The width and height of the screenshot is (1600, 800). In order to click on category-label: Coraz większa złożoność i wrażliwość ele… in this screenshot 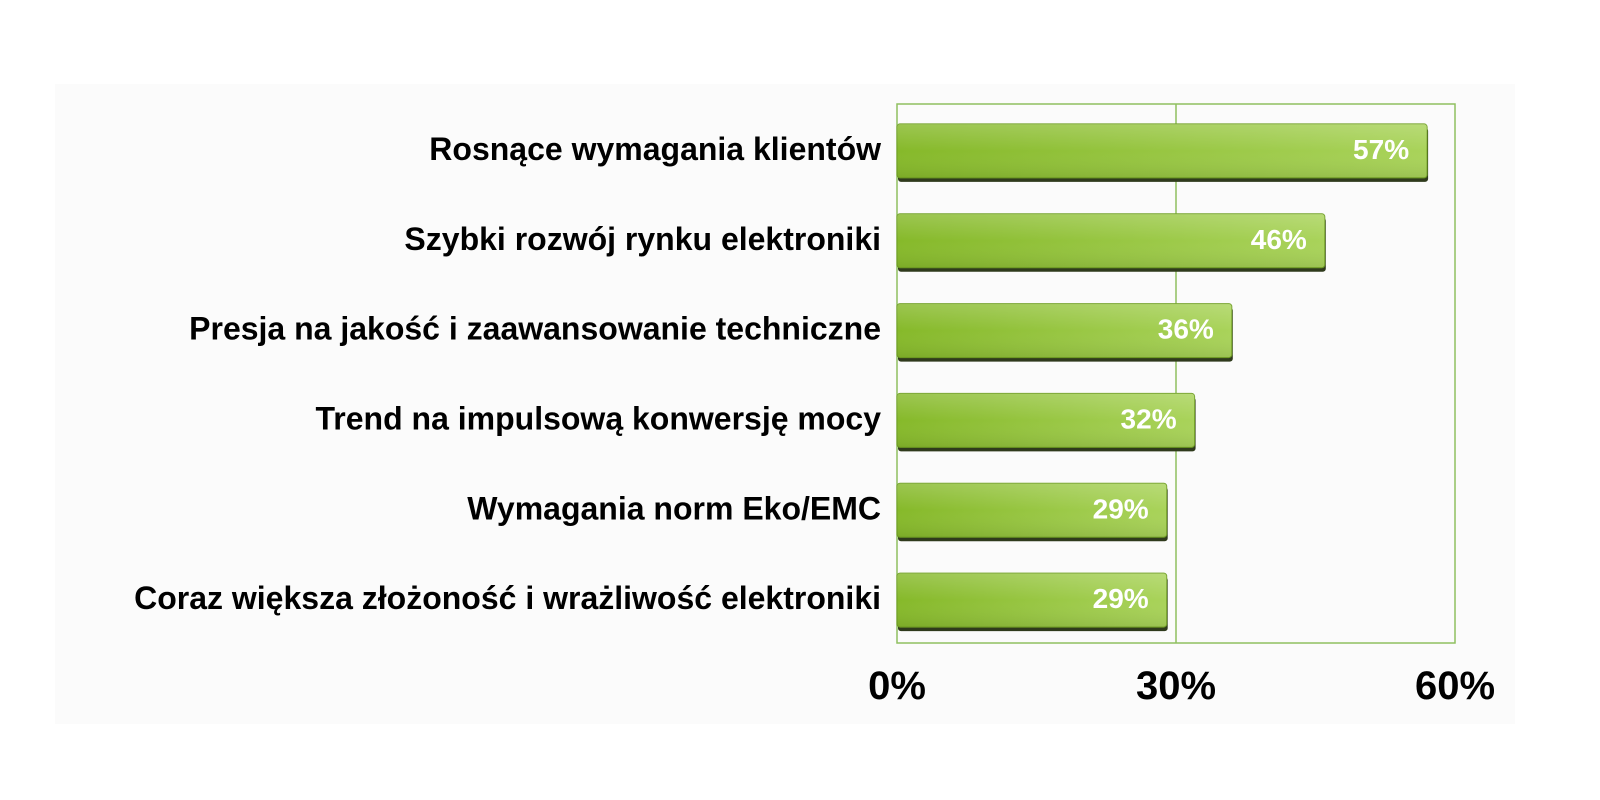, I will do `click(507, 598)`.